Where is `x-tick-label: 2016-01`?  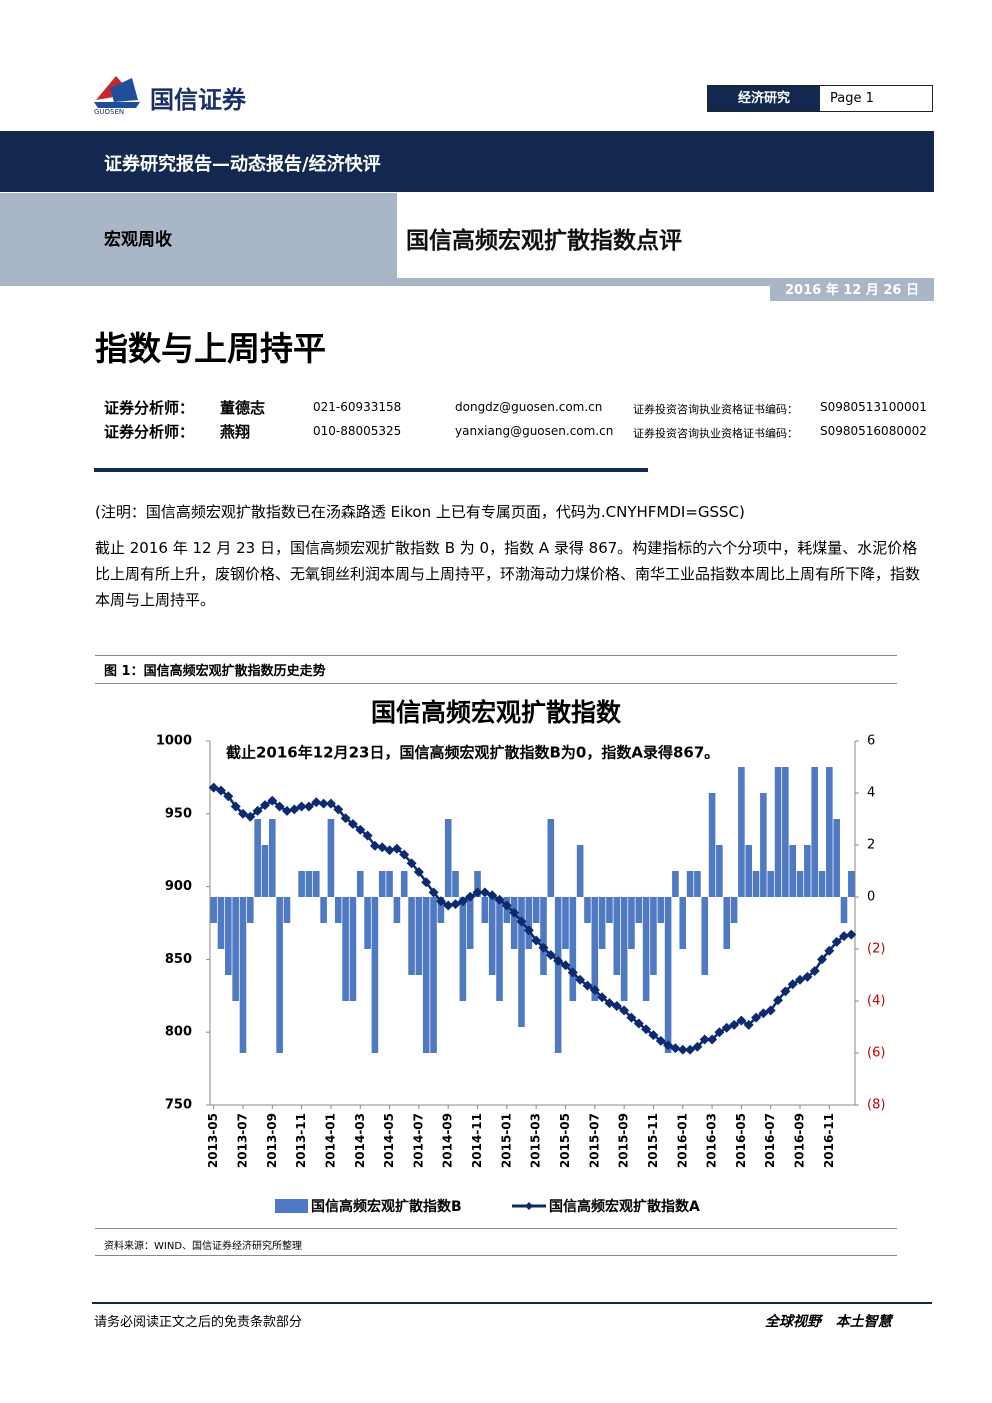
x-tick-label: 2016-01 is located at coordinates (682, 1140).